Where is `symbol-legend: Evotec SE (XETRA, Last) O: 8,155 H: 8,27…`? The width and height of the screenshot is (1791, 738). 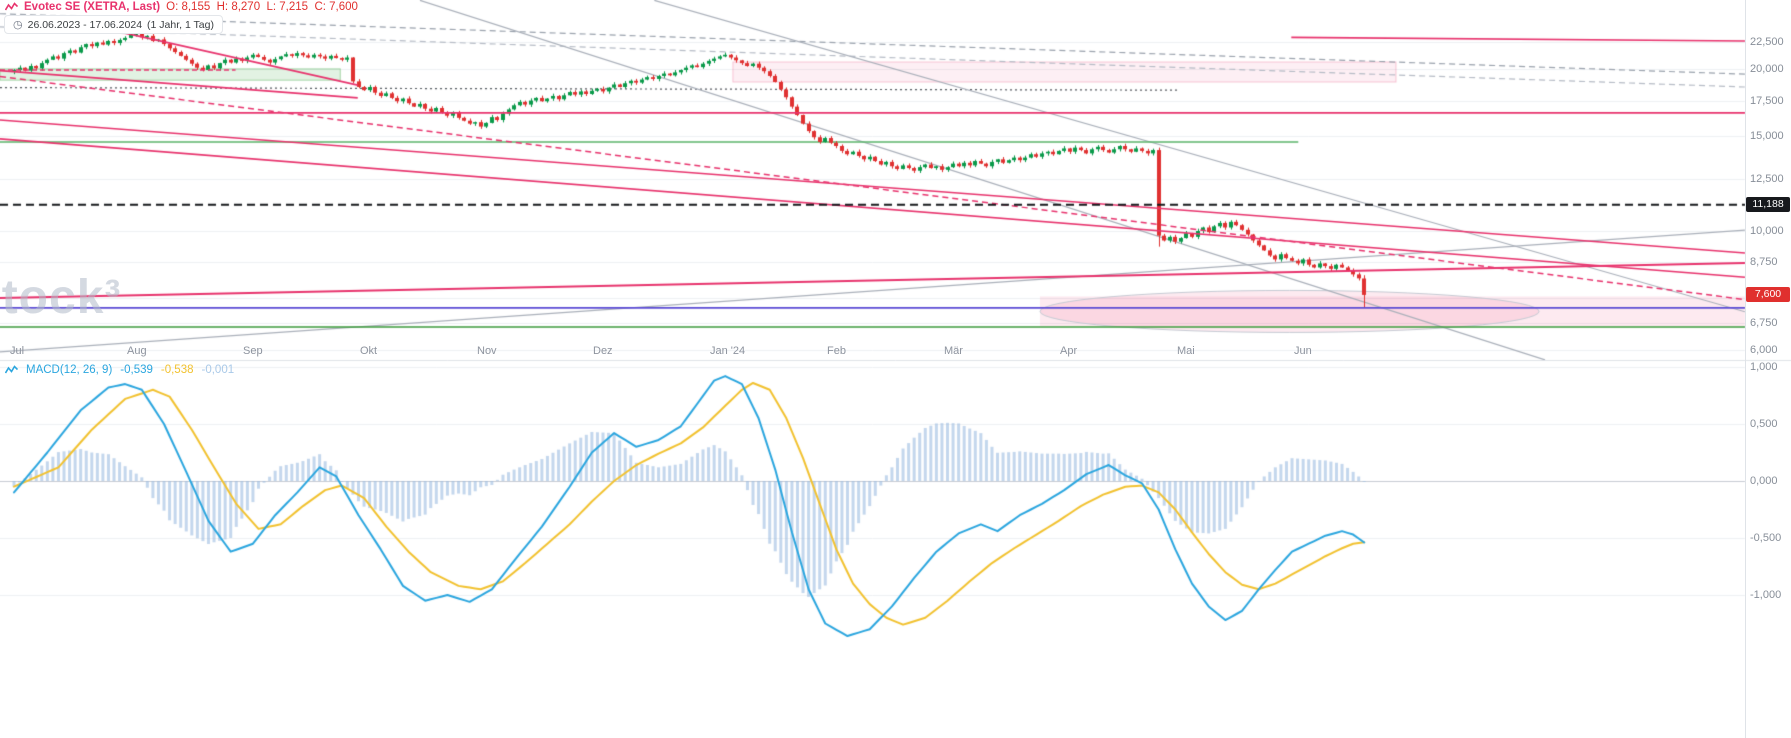 symbol-legend: Evotec SE (XETRA, Last) O: 8,155 H: 8,27… is located at coordinates (181, 7).